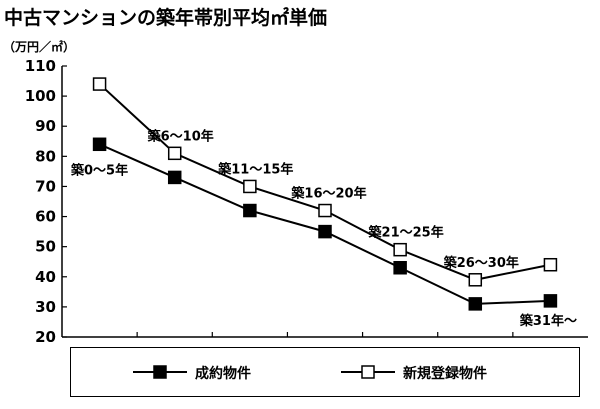 Image resolution: width=600 pixels, height=409 pixels. What do you see at coordinates (406, 233) in the screenshot?
I see `category-label: 築21～25年` at bounding box center [406, 233].